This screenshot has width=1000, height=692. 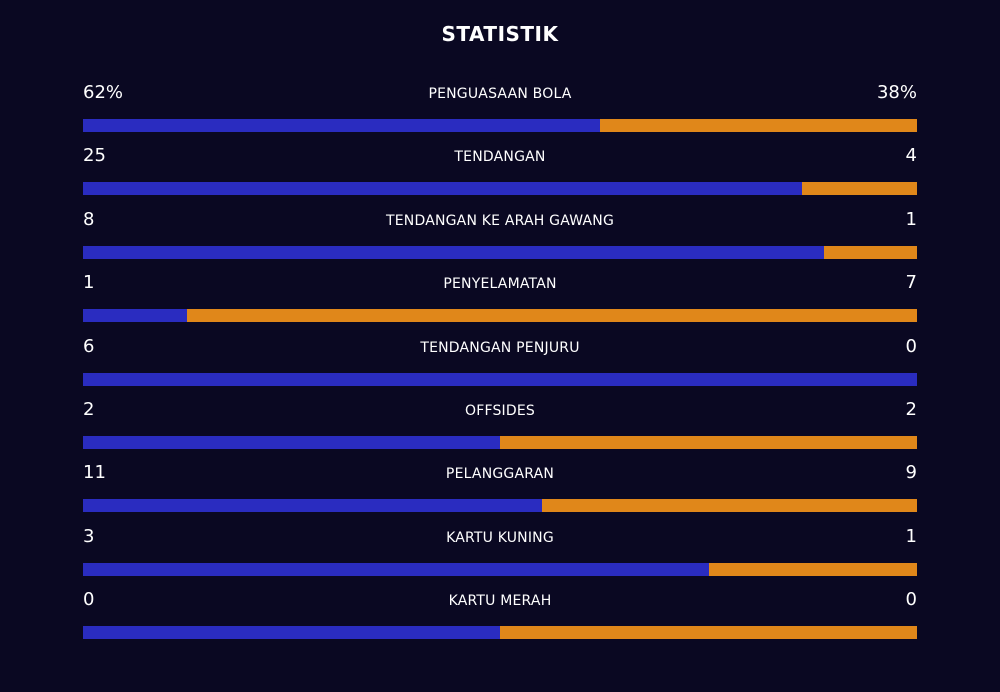 I want to click on home-value: 25, so click(x=94, y=156).